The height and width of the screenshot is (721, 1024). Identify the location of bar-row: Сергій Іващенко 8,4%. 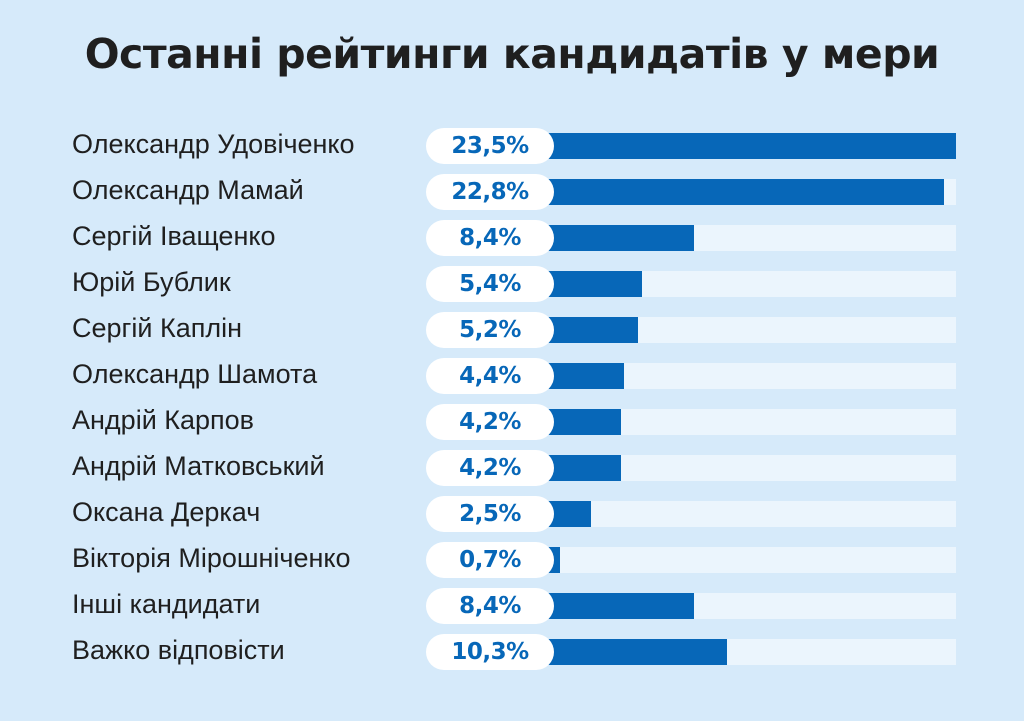
(512, 238).